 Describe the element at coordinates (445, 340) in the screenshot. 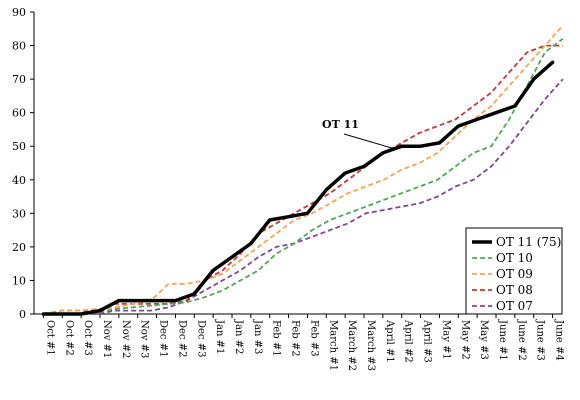

I see `x-tick-label: May #1` at that location.